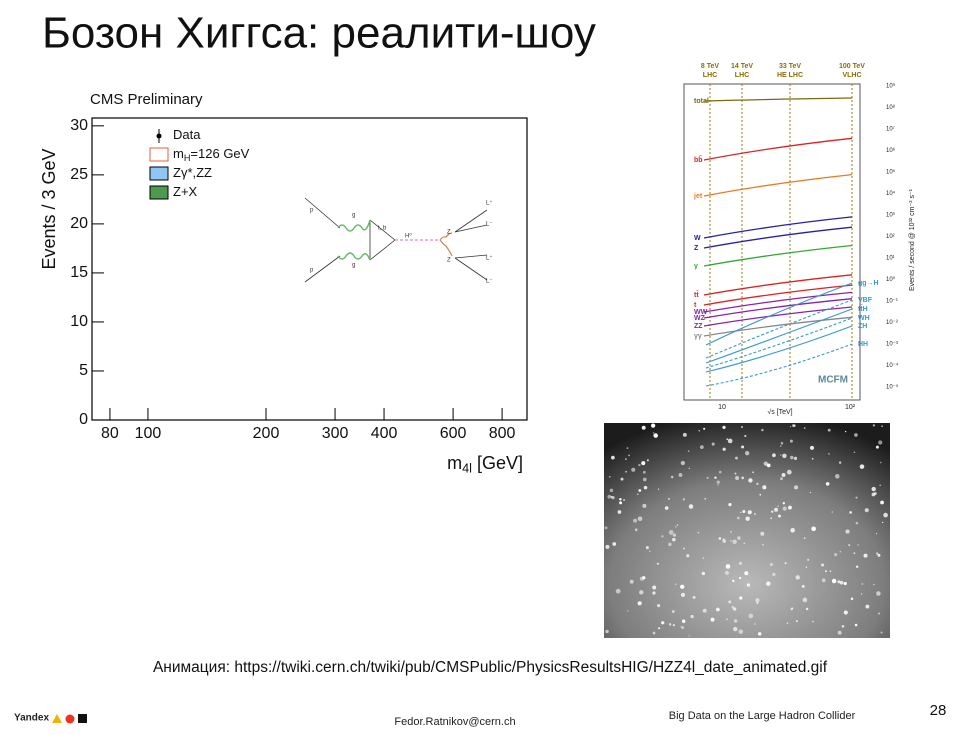 This screenshot has width=975, height=735. What do you see at coordinates (891, 107) in the screenshot?
I see `rate-tick-label: 10⁸` at bounding box center [891, 107].